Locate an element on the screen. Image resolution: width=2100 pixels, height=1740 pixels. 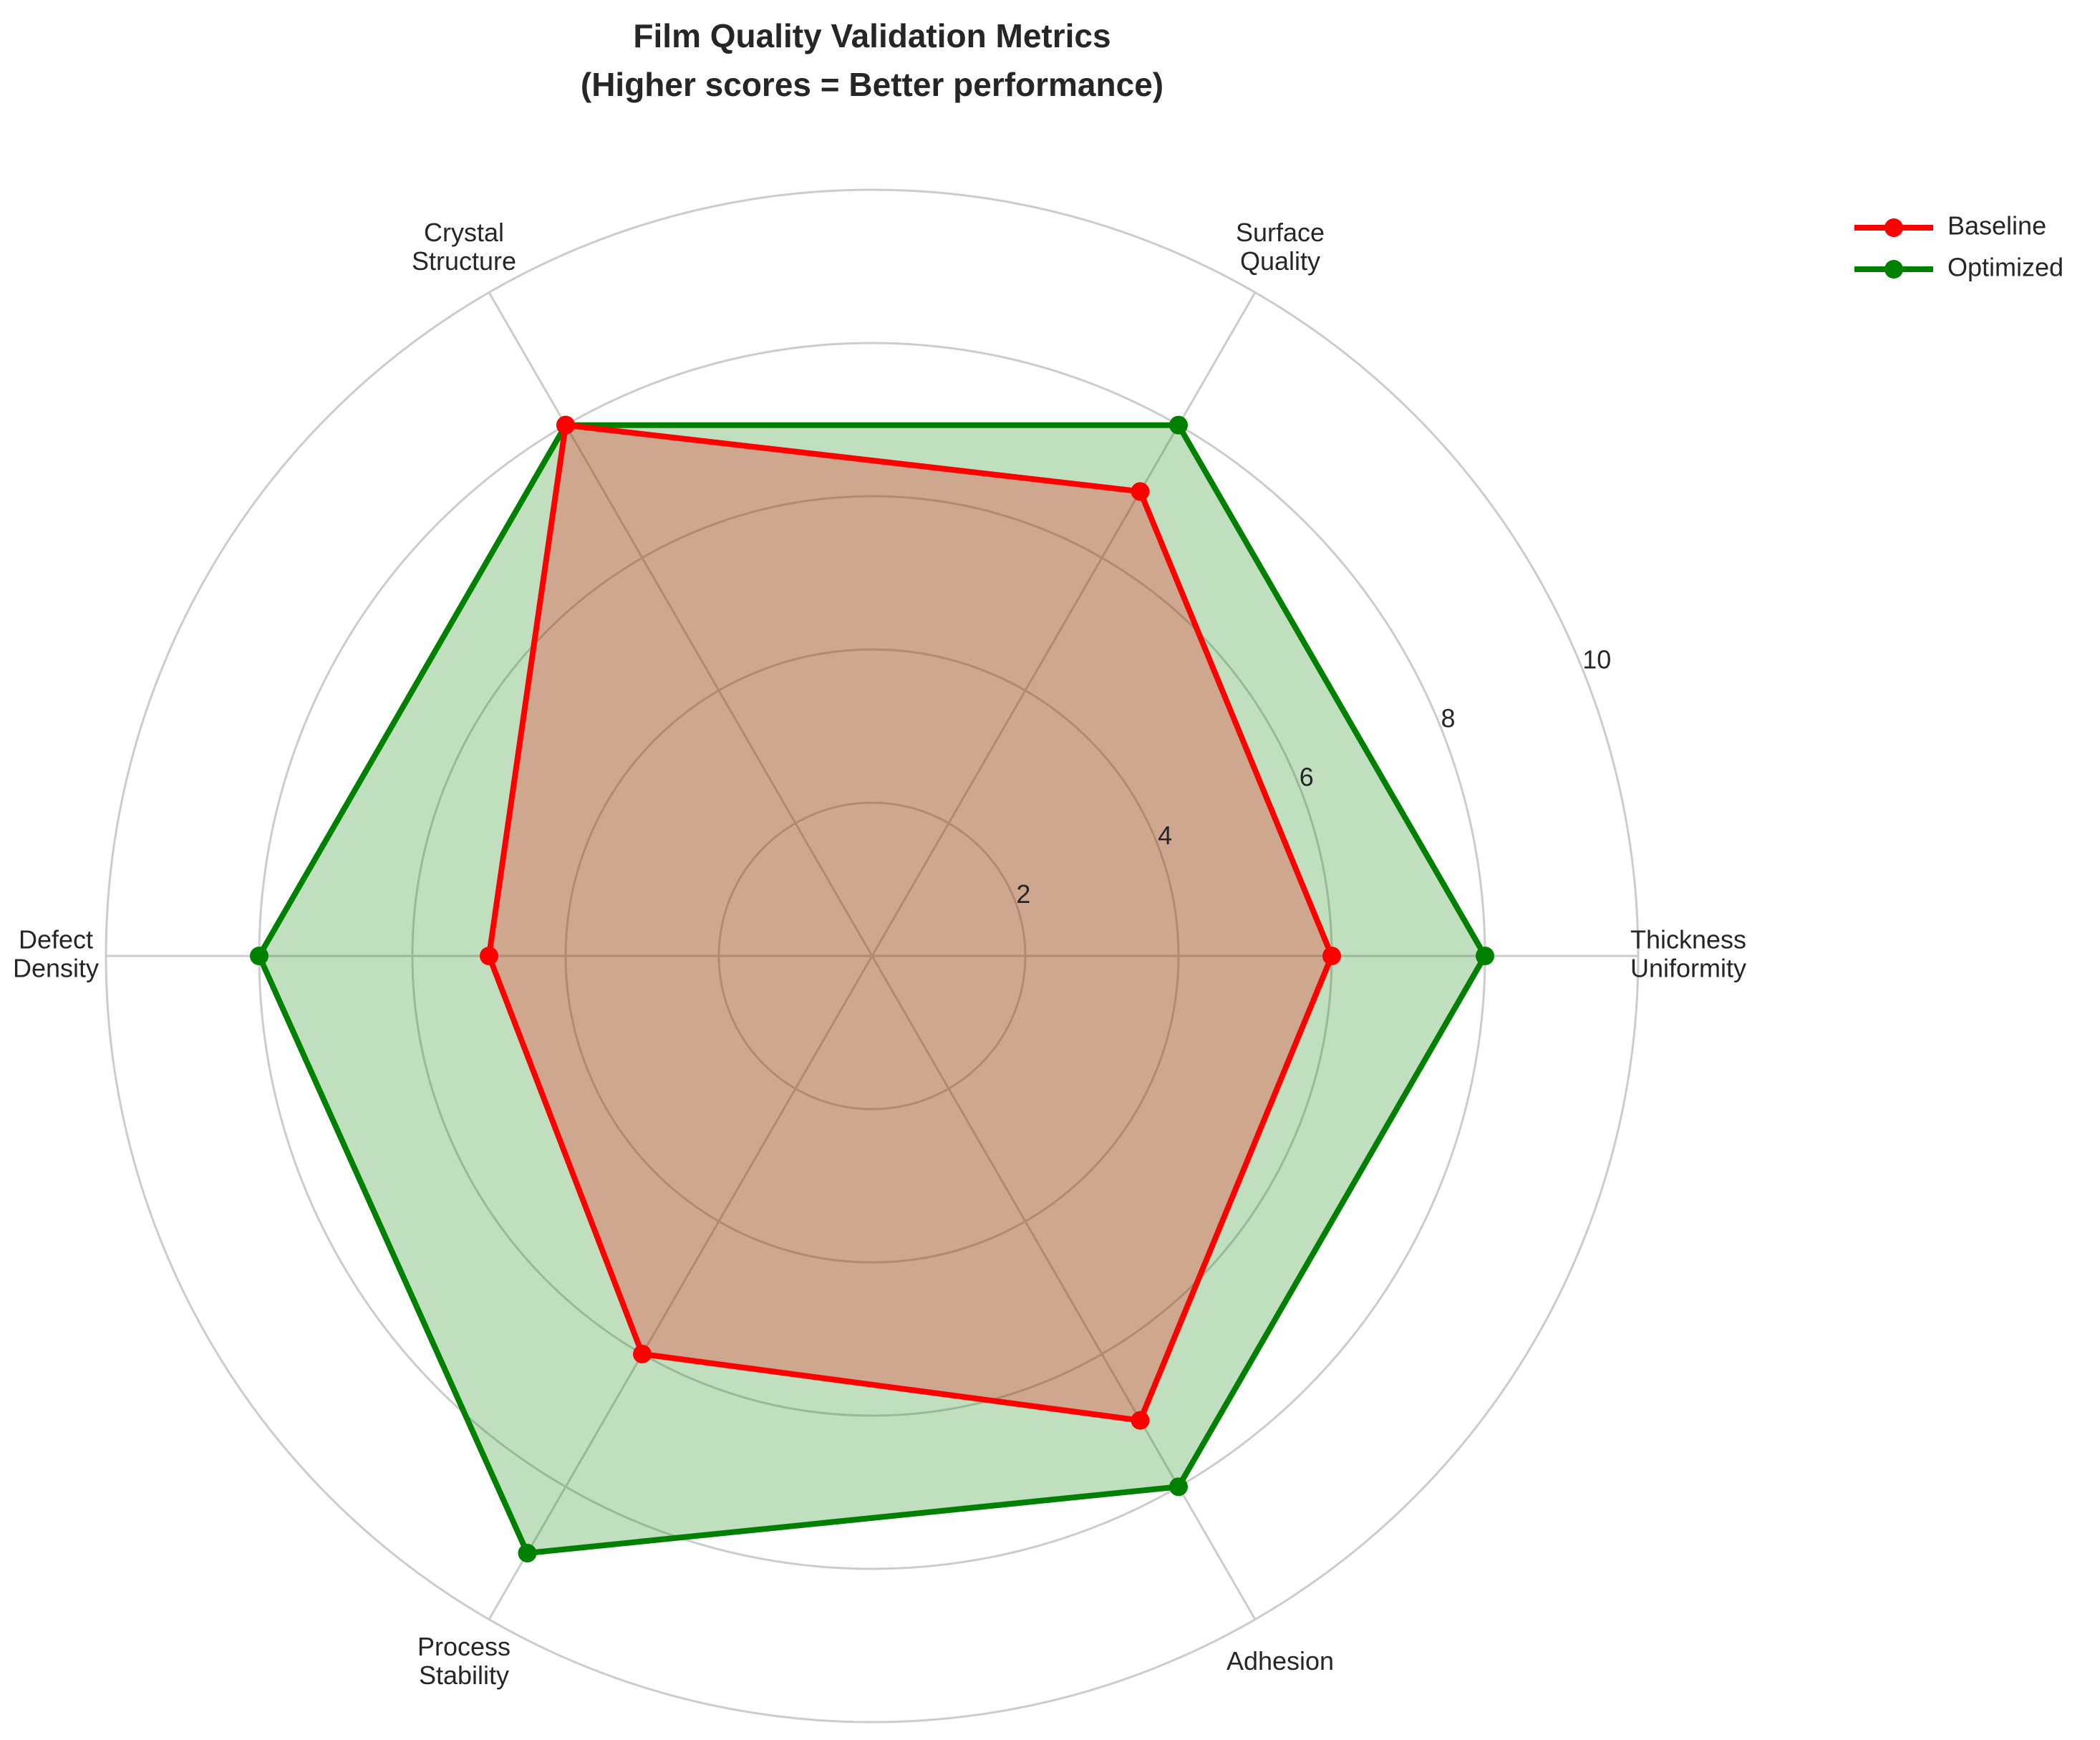
legend-item-baseline: Baseline is located at coordinates (1950, 226).